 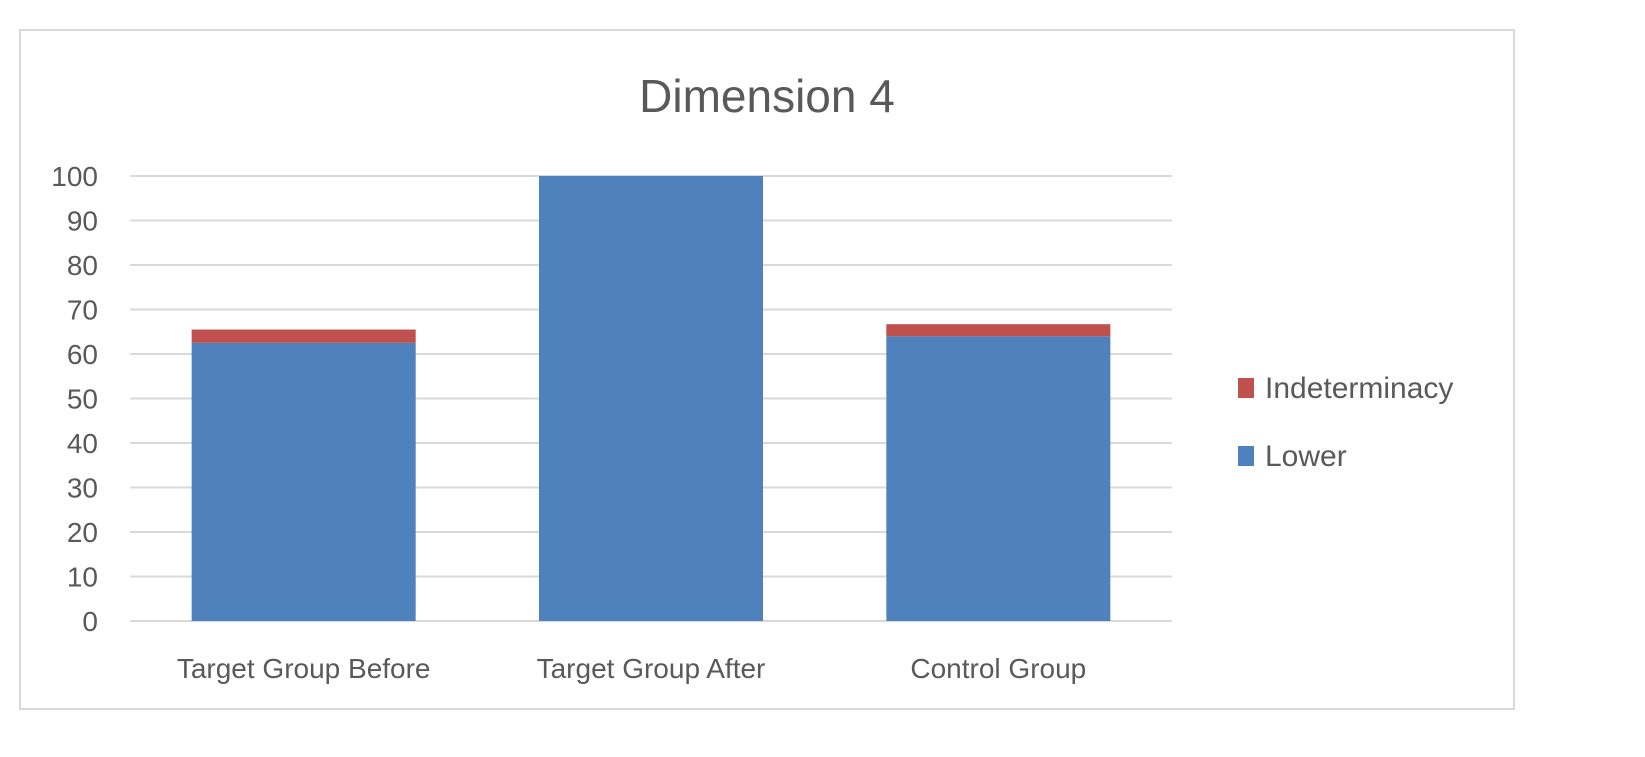 I want to click on y-tick-label: 40, so click(x=82, y=443).